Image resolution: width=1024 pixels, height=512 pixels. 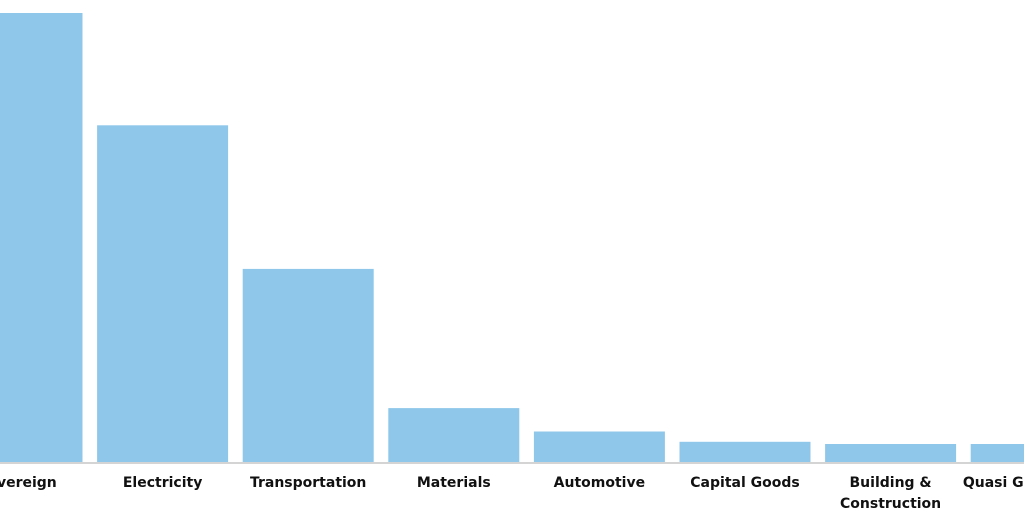 I want to click on x-tick-label-2: Transportation, so click(x=308, y=483).